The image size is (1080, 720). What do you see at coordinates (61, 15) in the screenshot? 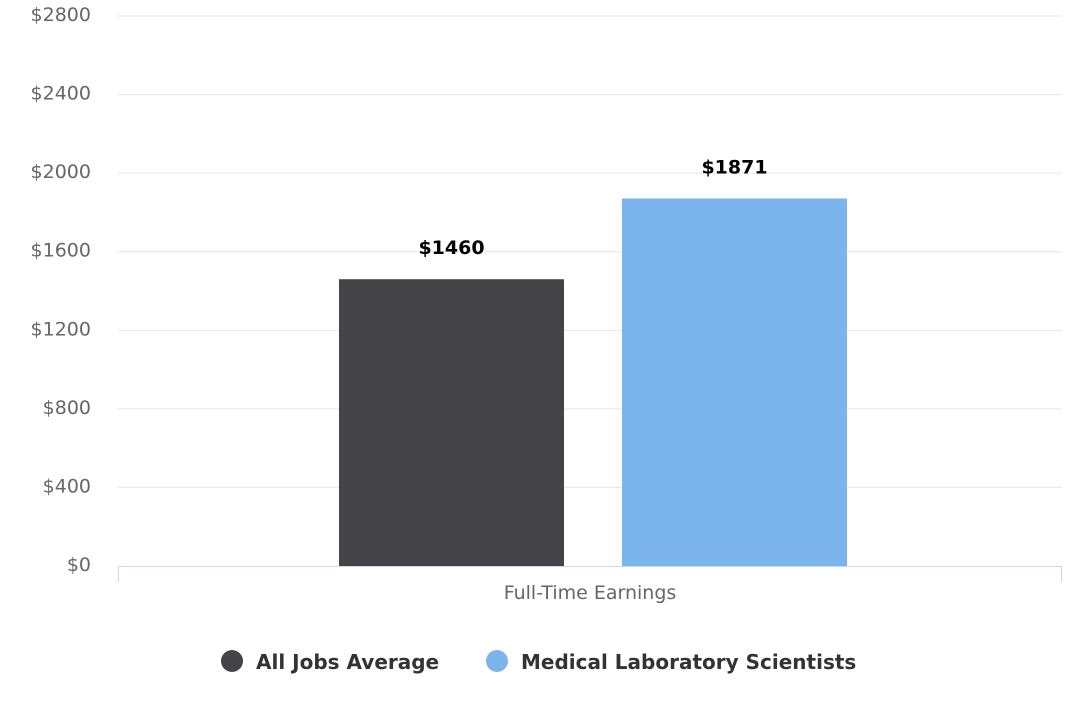
I see `y-tick-label: $2800` at bounding box center [61, 15].